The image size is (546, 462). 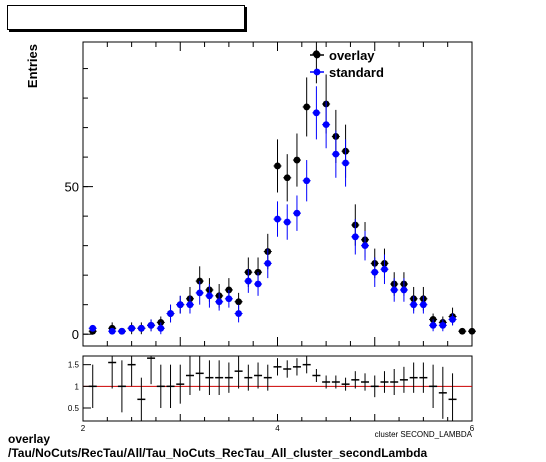 I want to click on footer-line-1: overlay, so click(x=29, y=439).